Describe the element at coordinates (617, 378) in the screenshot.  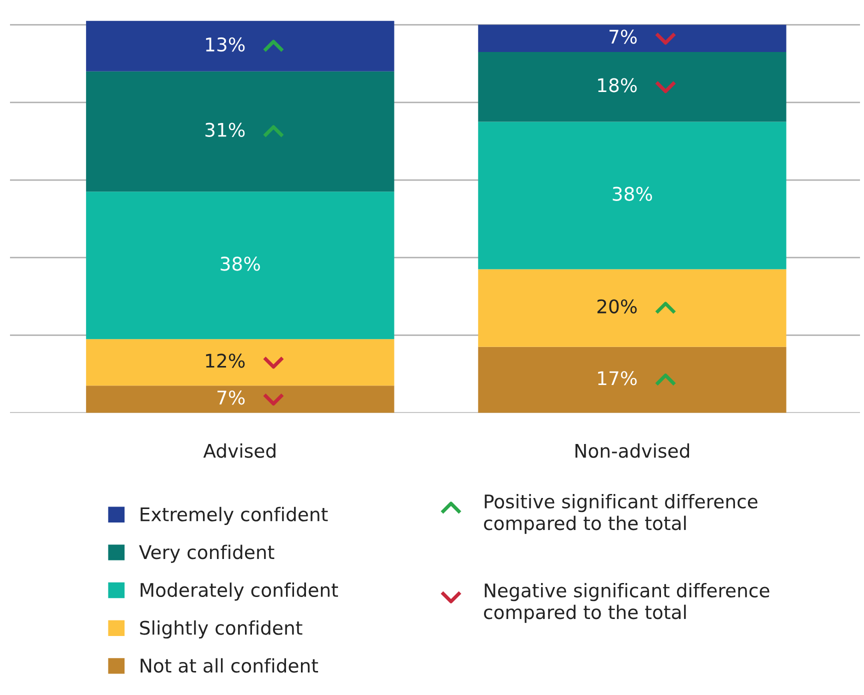
I see `data-label: 17%` at that location.